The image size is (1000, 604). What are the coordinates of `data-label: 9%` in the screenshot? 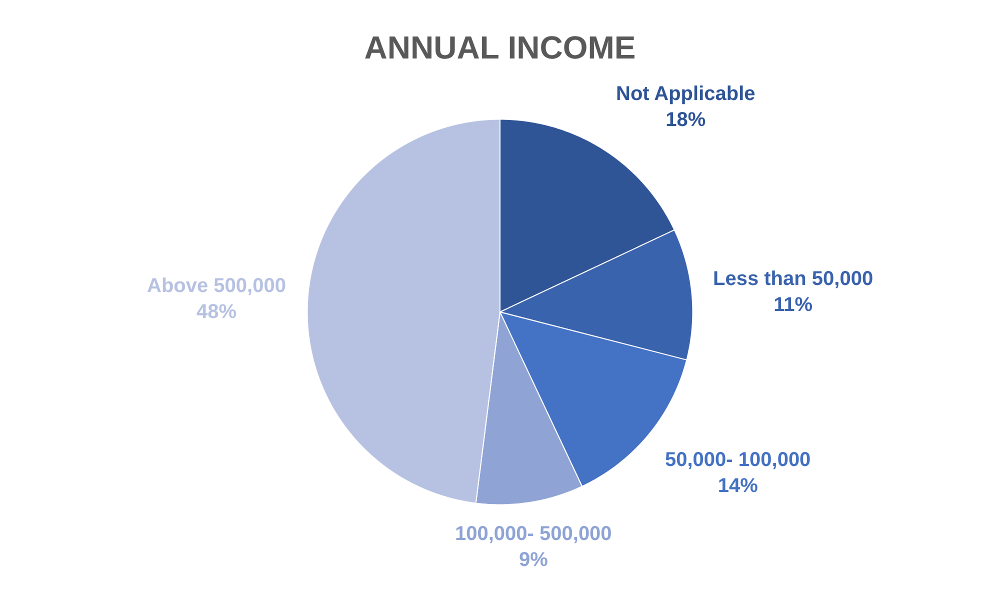 It's located at (533, 560).